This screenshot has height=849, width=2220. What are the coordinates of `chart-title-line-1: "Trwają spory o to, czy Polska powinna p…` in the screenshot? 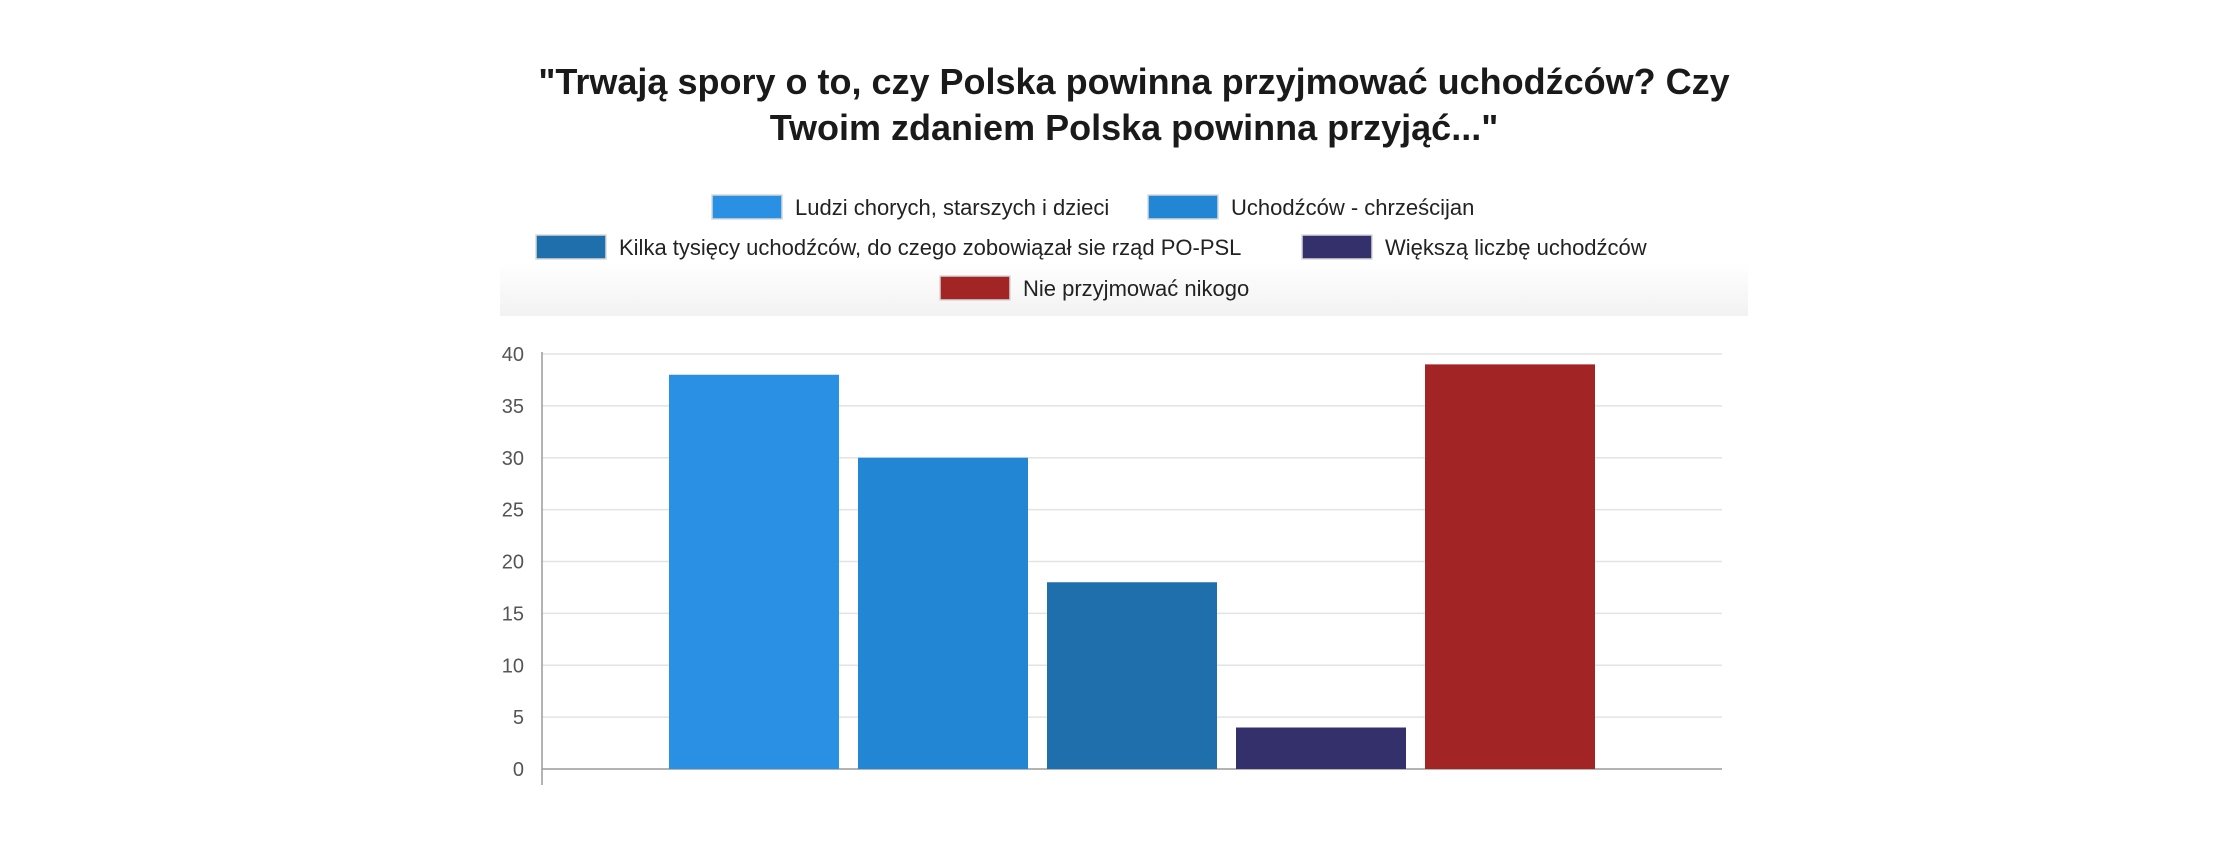 It's located at (1133, 81).